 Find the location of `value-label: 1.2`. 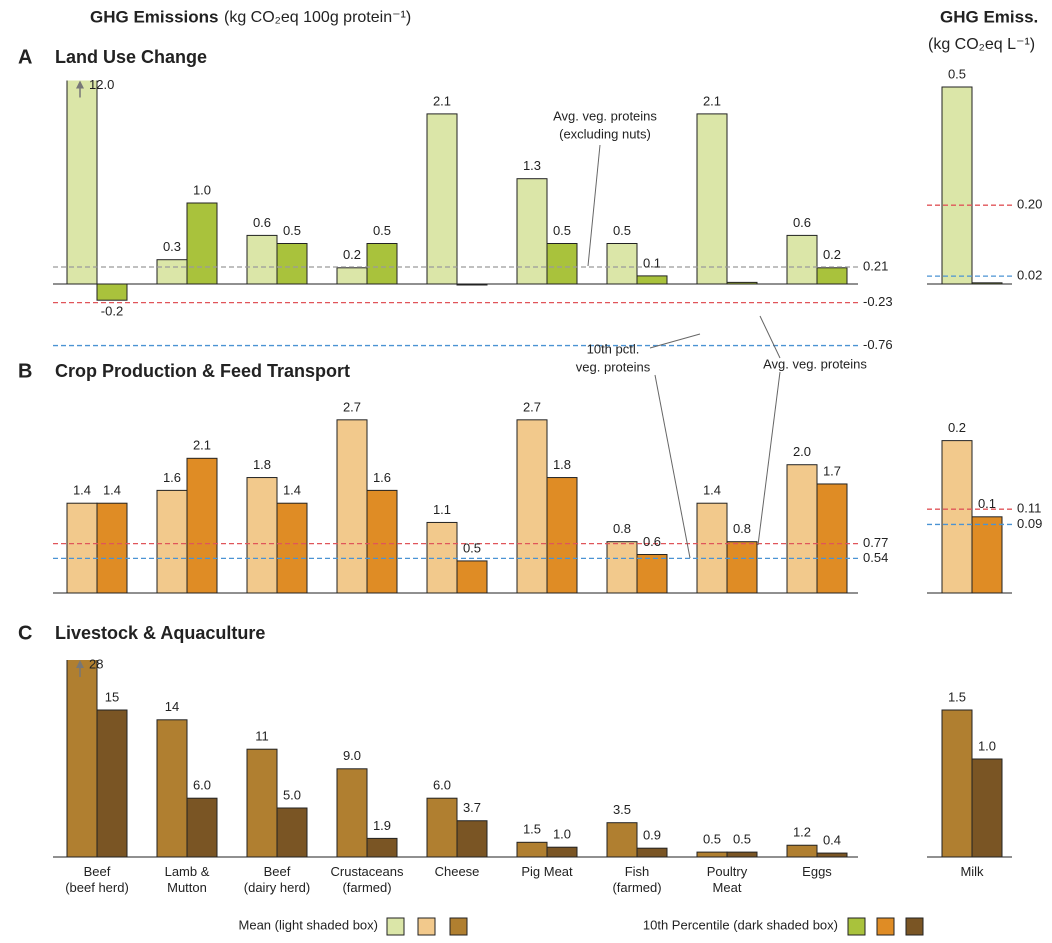

value-label: 1.2 is located at coordinates (802, 832).